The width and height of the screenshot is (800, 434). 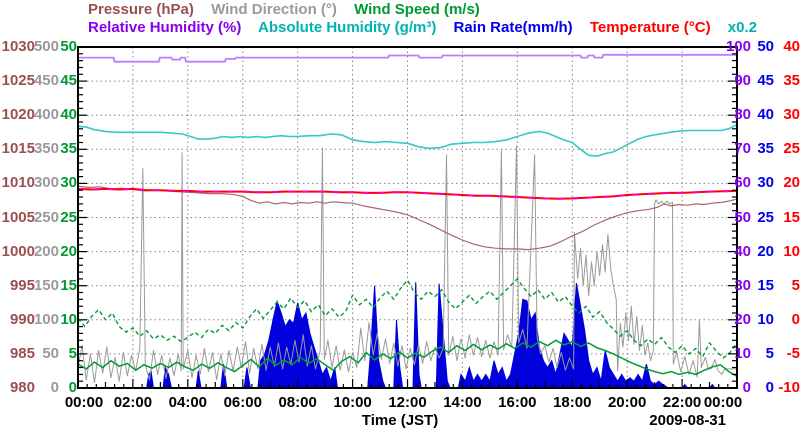 I want to click on x-tick-label: 12:00, so click(x=407, y=402).